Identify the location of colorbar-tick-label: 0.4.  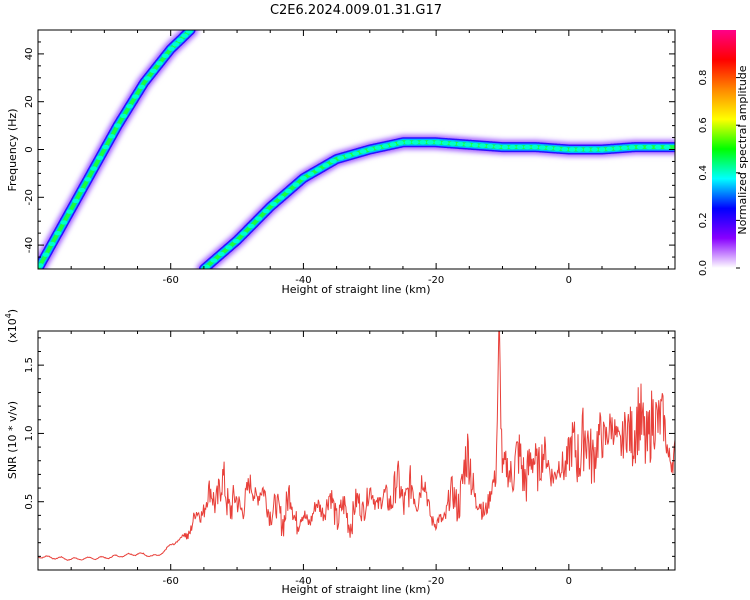
(703, 173).